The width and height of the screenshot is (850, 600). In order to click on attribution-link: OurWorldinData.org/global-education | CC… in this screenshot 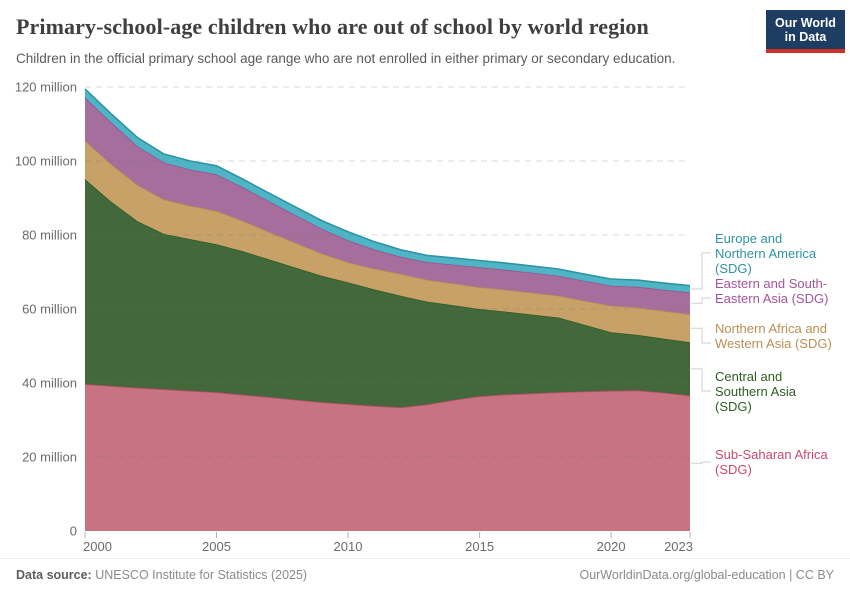, I will do `click(706, 575)`.